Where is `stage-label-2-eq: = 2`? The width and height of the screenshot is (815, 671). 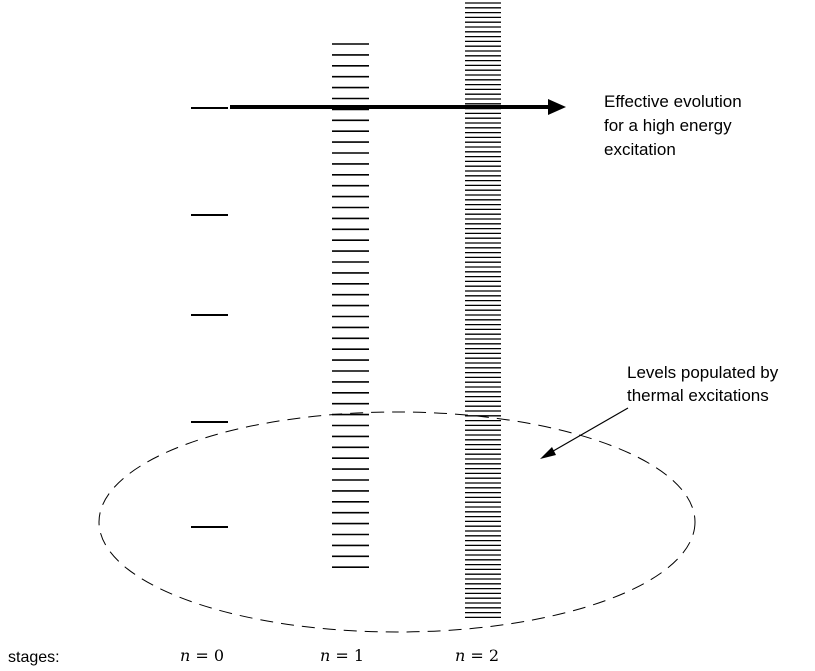 stage-label-2-eq: = 2 is located at coordinates (482, 655).